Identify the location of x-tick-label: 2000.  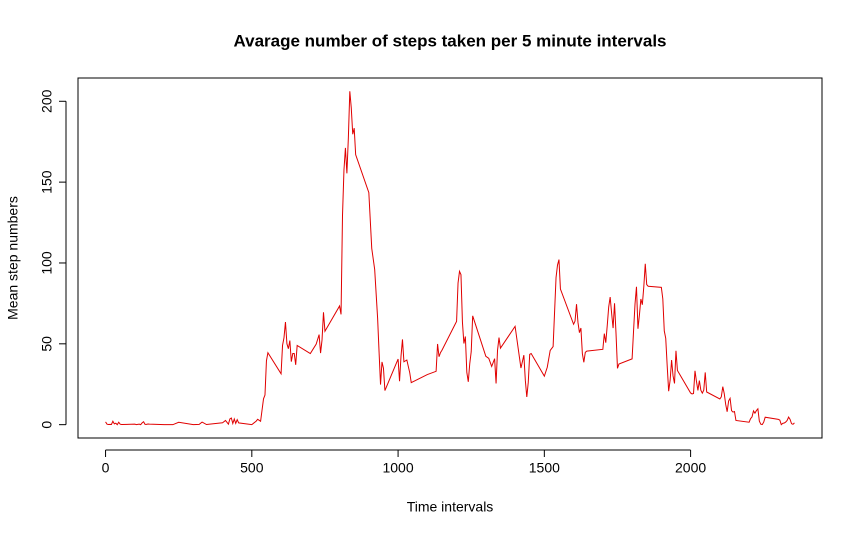
(690, 468).